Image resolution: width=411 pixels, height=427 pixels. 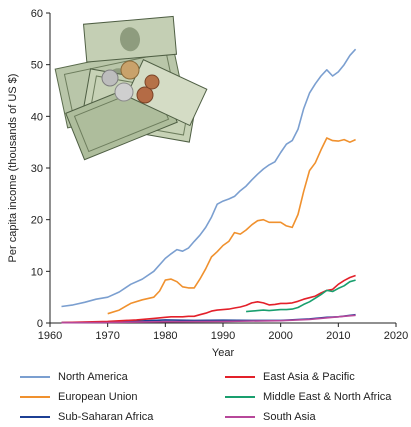 What do you see at coordinates (37, 66) in the screenshot?
I see `y-tick-label: 50` at bounding box center [37, 66].